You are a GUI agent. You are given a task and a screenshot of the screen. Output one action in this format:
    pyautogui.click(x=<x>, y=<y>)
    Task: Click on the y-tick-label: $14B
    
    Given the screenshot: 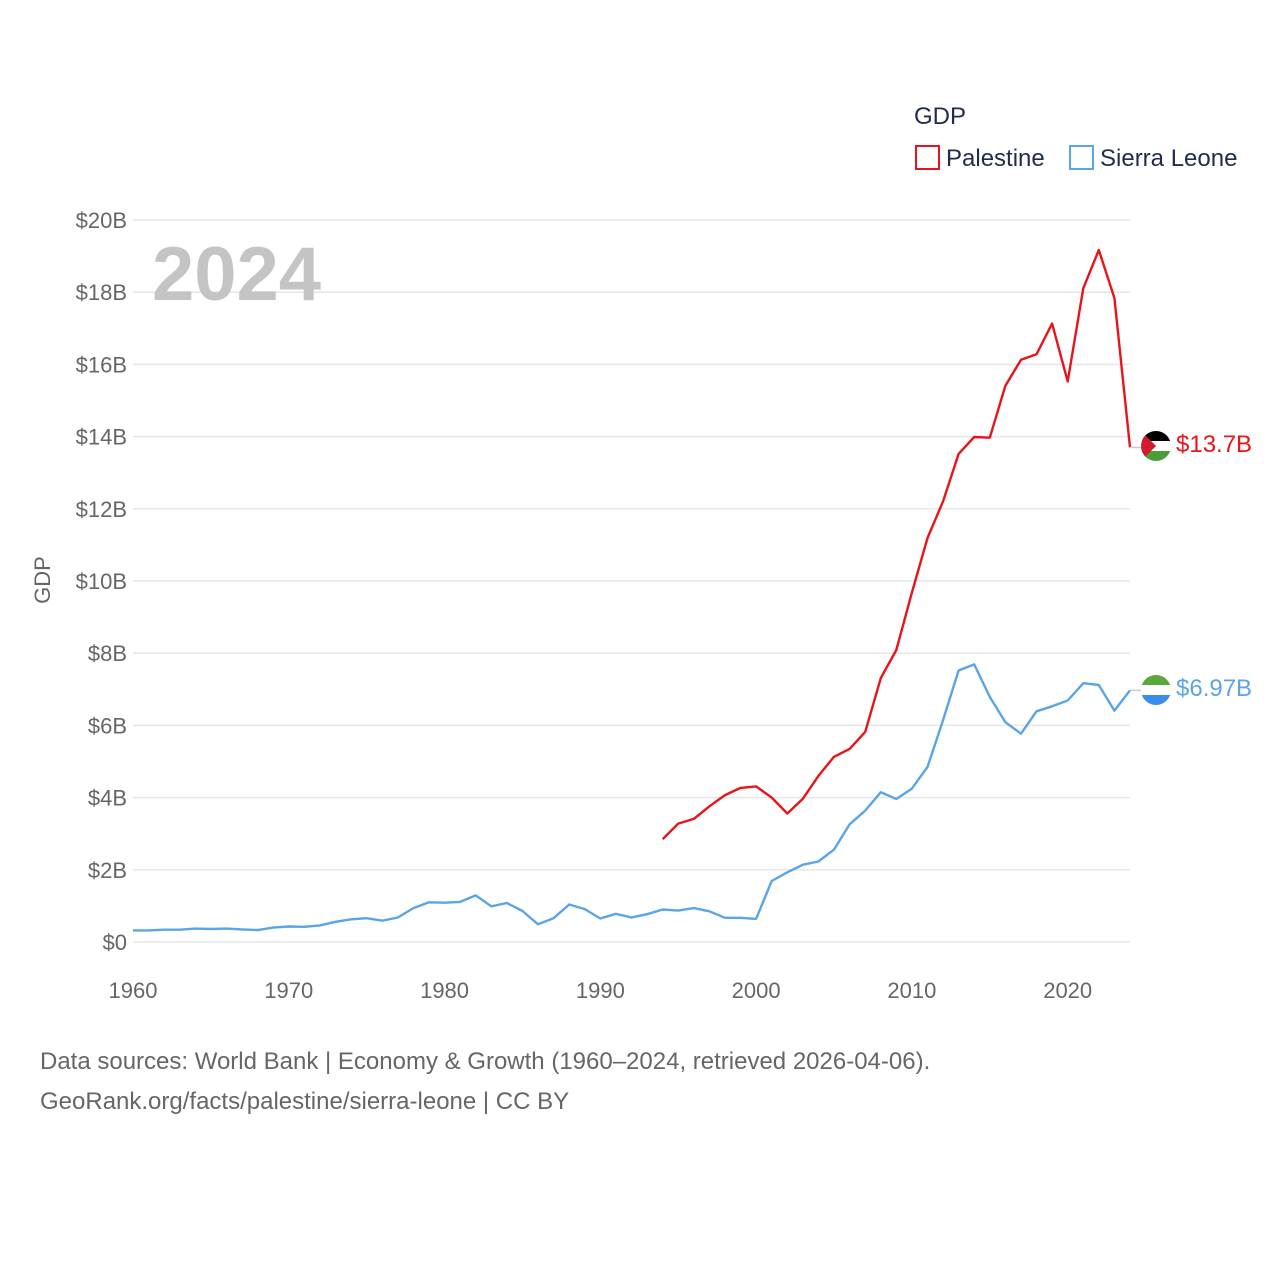 What is the action you would take?
    pyautogui.click(x=101, y=437)
    